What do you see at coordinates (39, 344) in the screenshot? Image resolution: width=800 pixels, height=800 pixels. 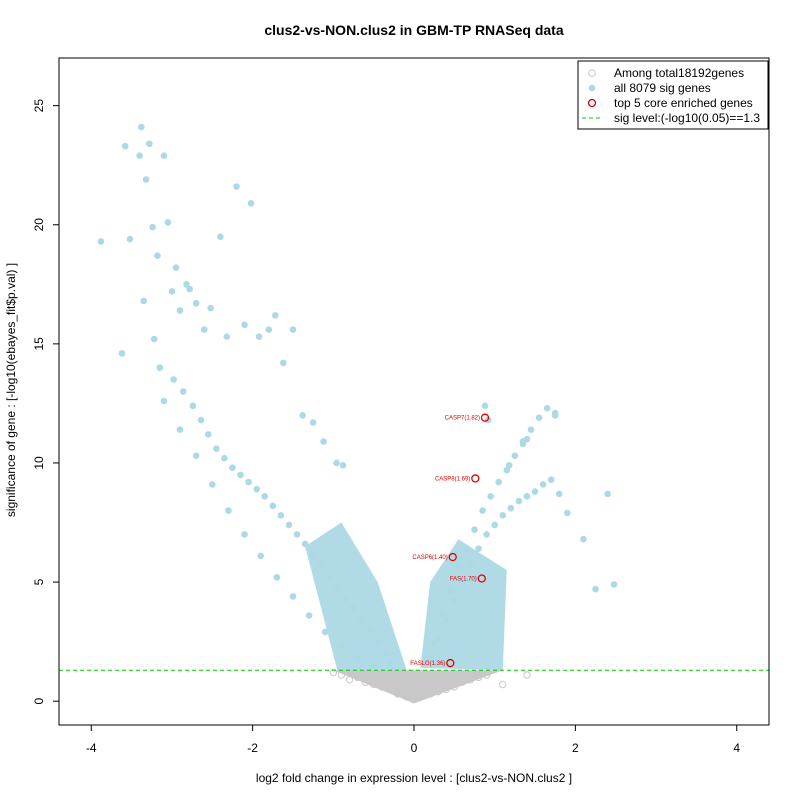 I see `y-tick-label: 15` at bounding box center [39, 344].